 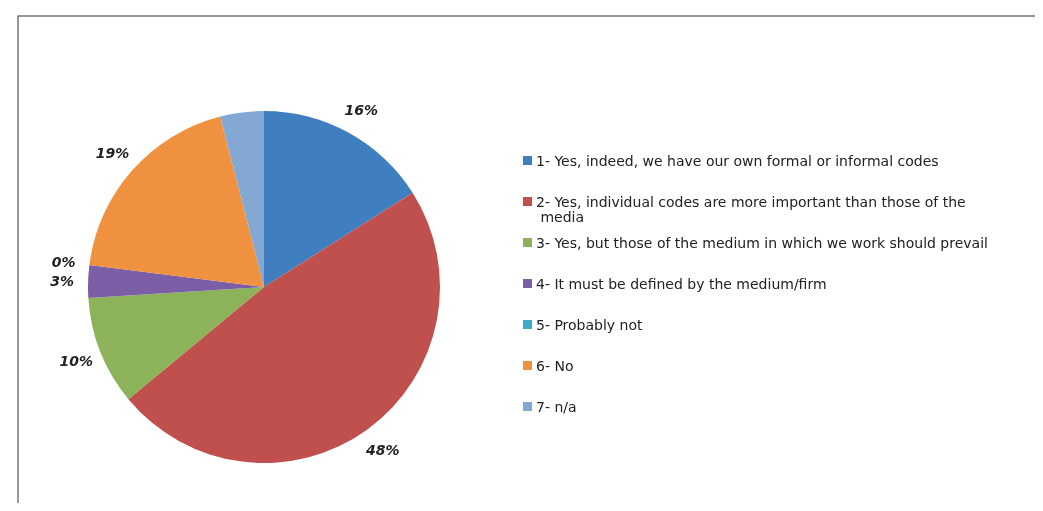 What do you see at coordinates (63, 261) in the screenshot?
I see `text: 0%` at bounding box center [63, 261].